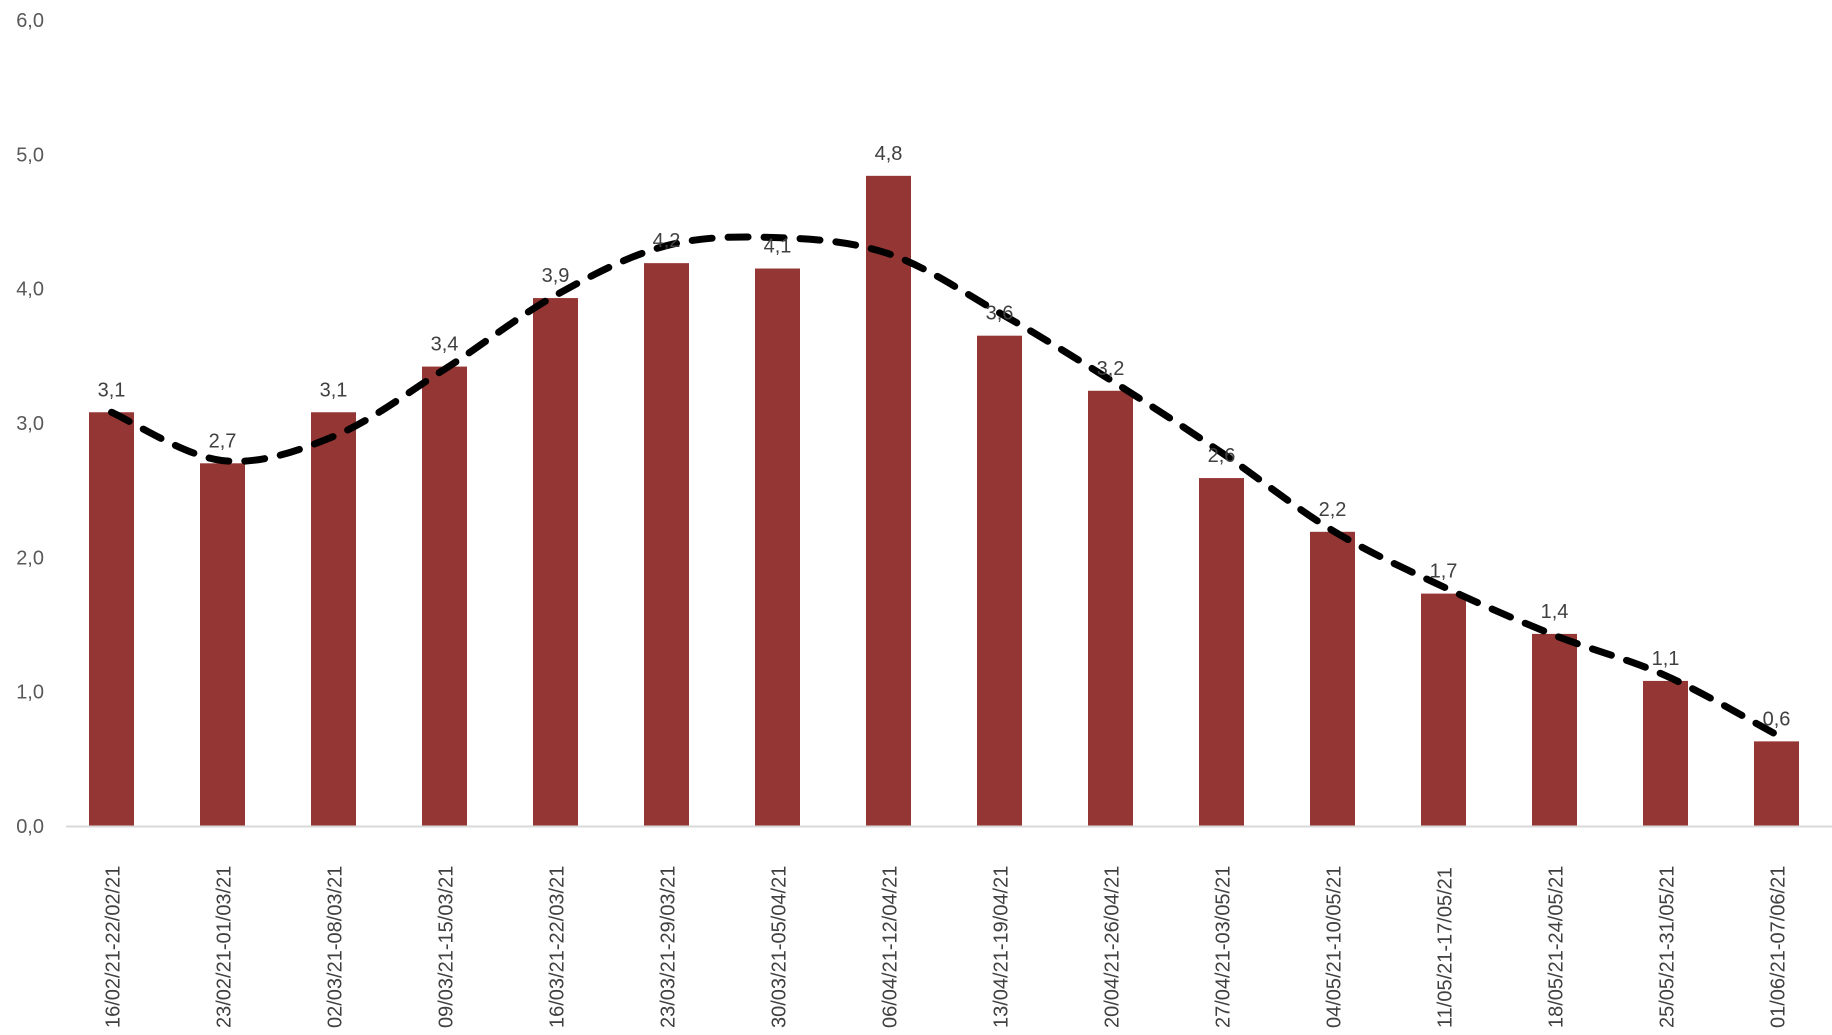 This screenshot has height=1035, width=1832. Describe the element at coordinates (447, 947) in the screenshot. I see `x-category-label: 09/03/21-15/03/21` at that location.